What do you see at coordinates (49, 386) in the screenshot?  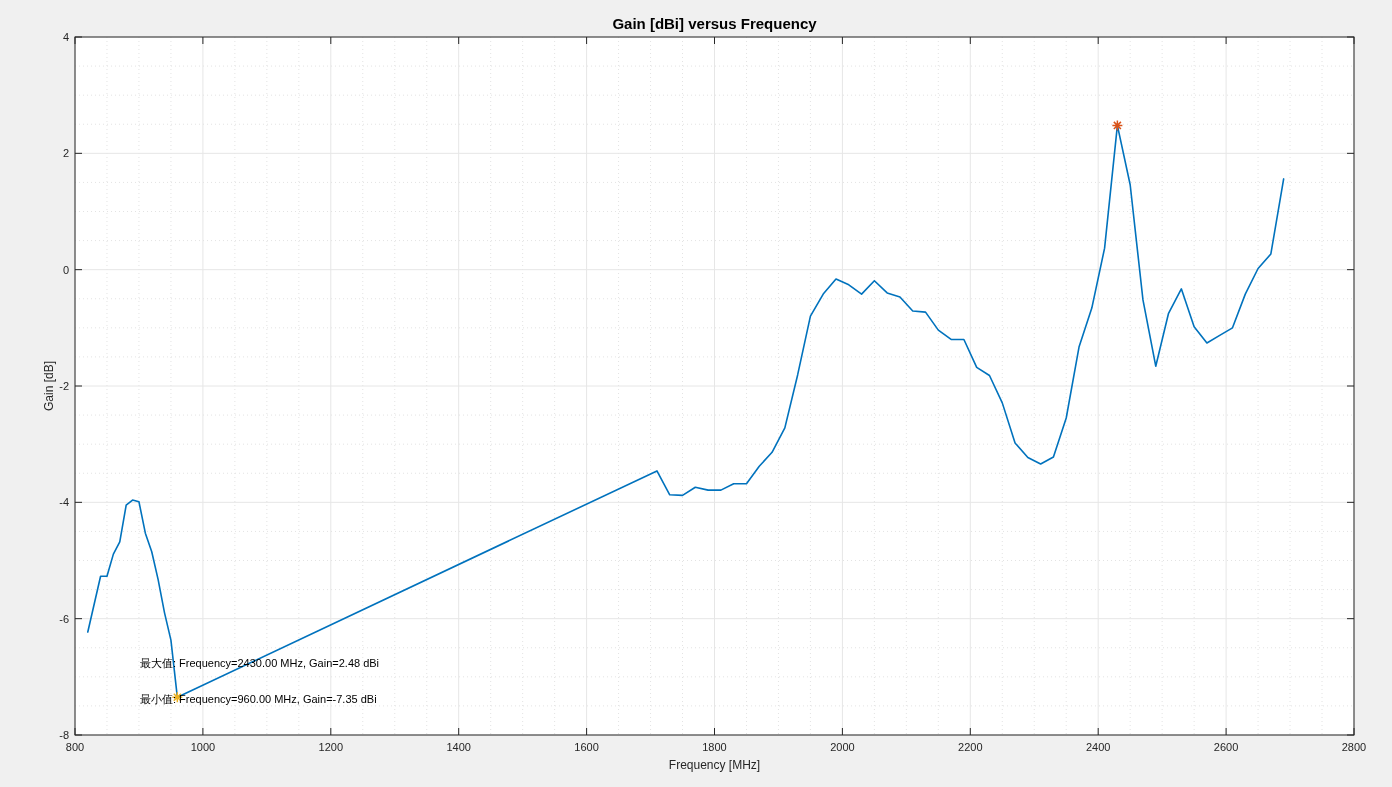 I see `y-axis-title: Gain [dB]` at bounding box center [49, 386].